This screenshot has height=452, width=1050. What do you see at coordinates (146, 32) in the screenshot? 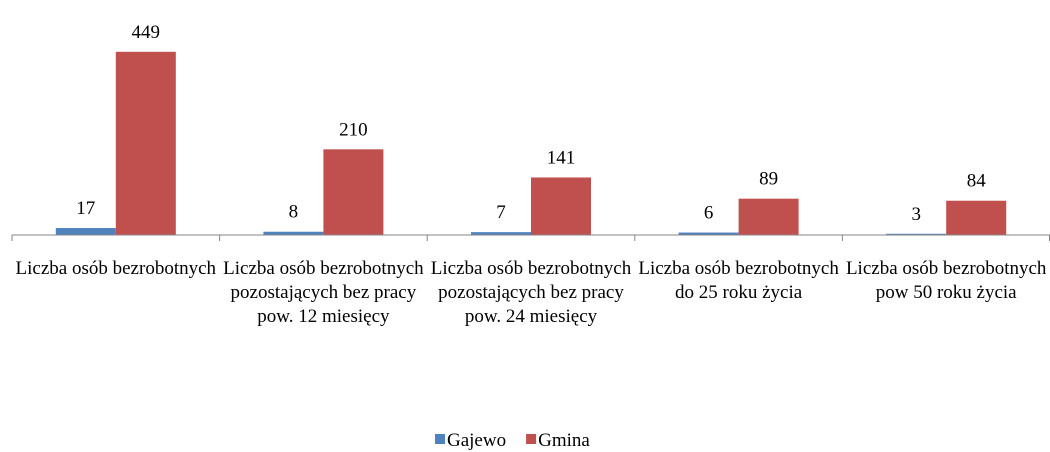
I see `data-label: 449` at bounding box center [146, 32].